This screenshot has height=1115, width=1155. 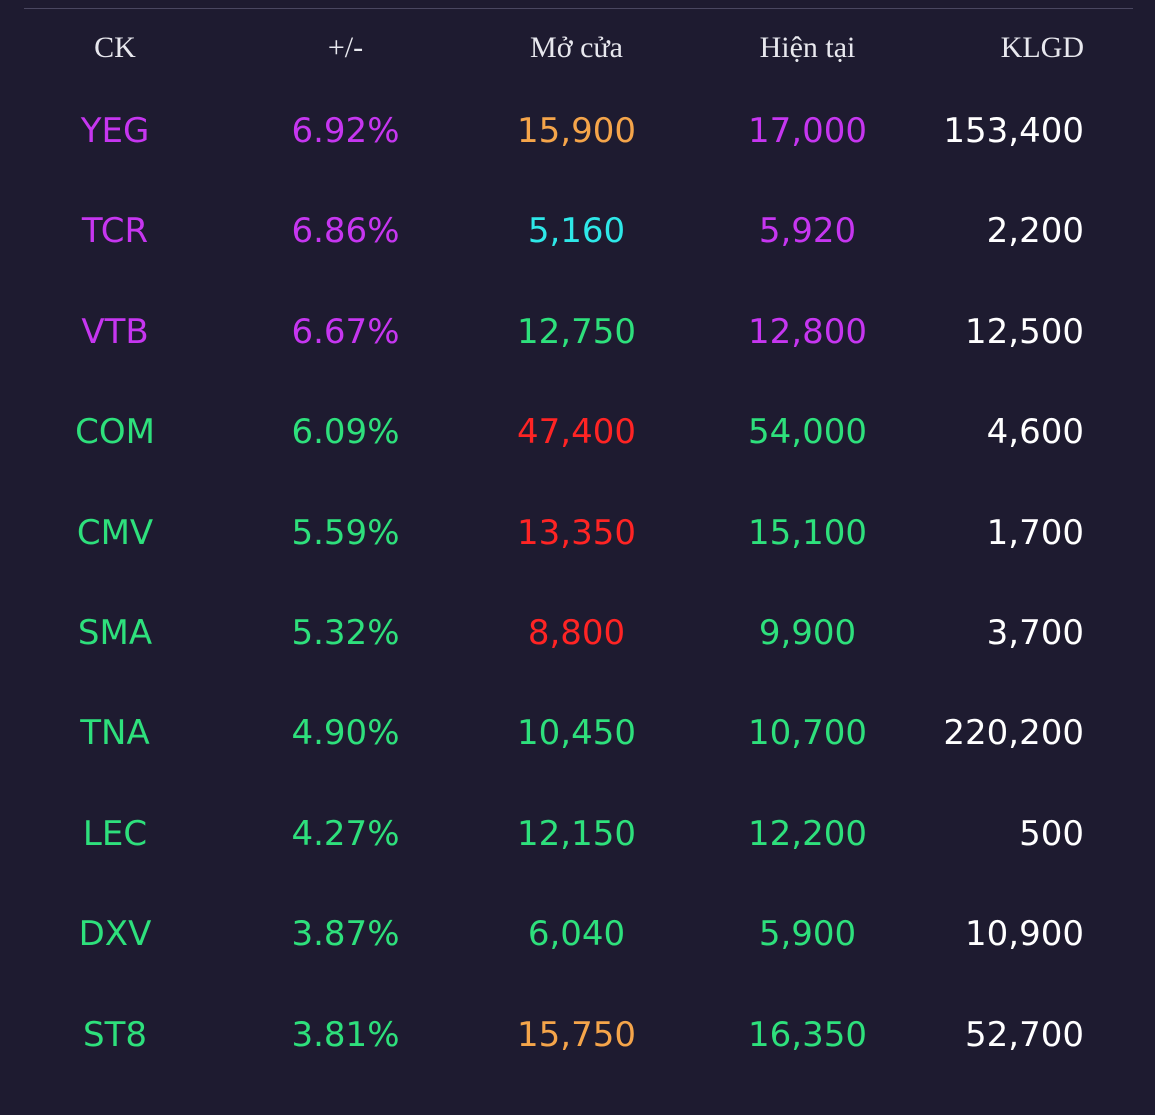 I want to click on cell-open: 15,900, so click(x=576, y=131).